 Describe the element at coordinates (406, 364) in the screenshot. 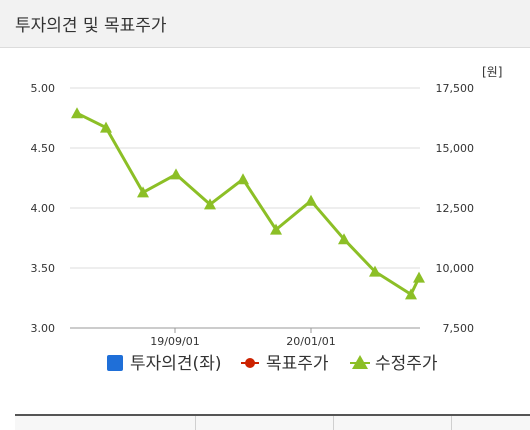

I see `legend-label: 수정주가` at that location.